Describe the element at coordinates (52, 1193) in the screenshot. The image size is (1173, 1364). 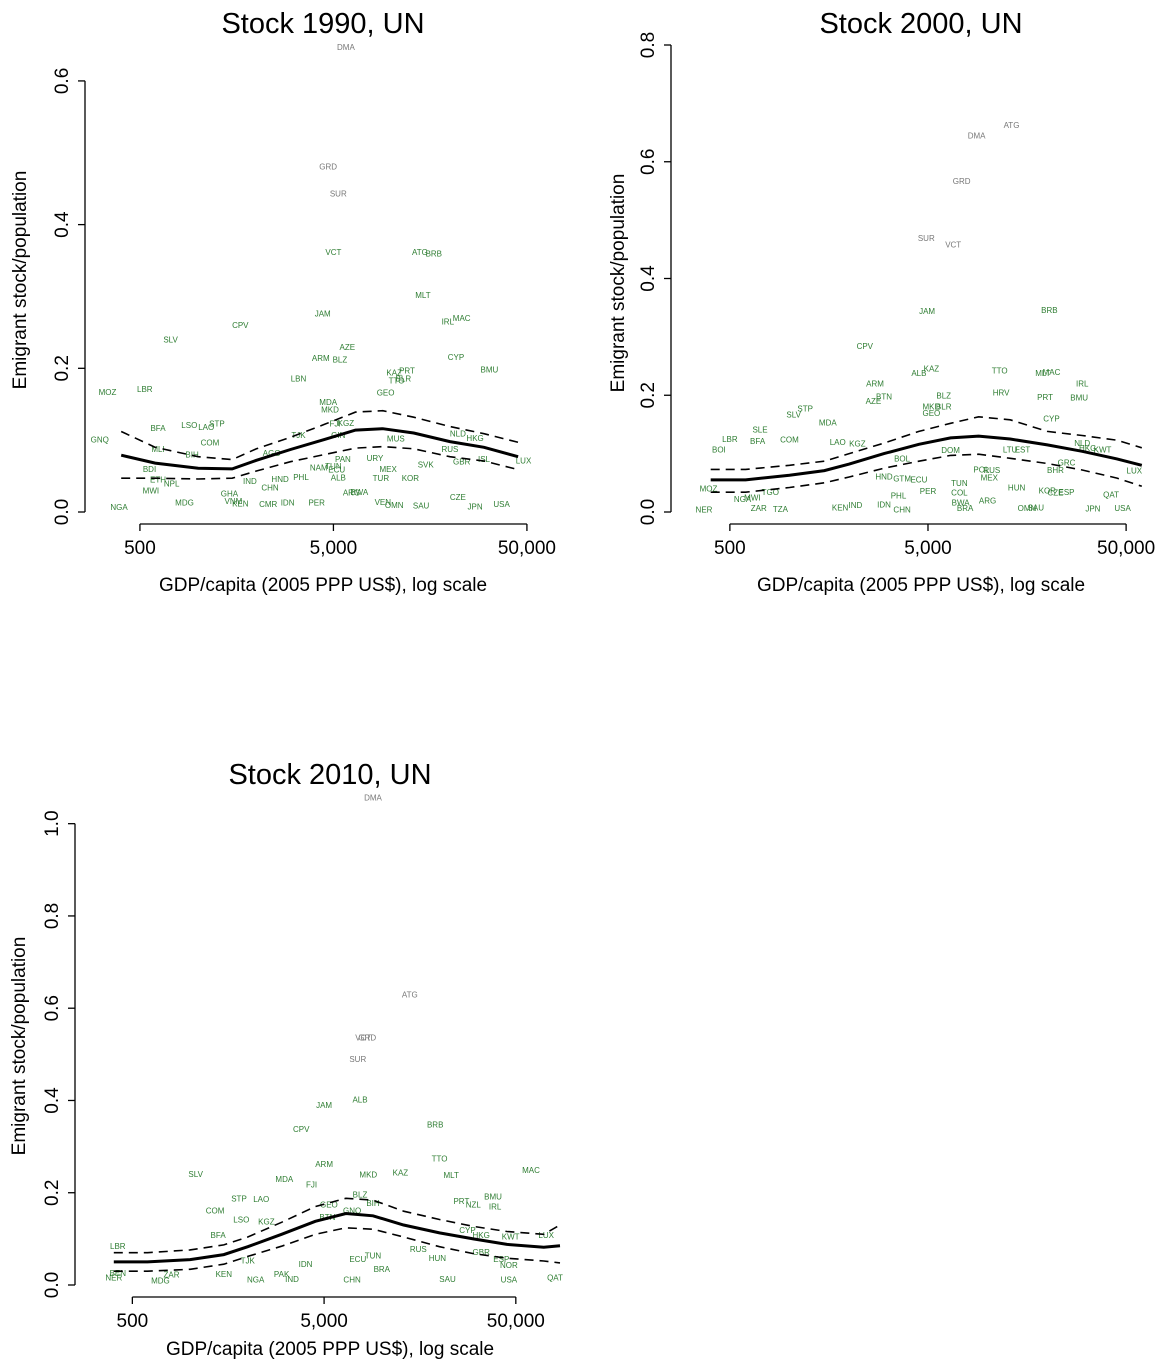
I see `y-tick-label: 0.2` at that location.